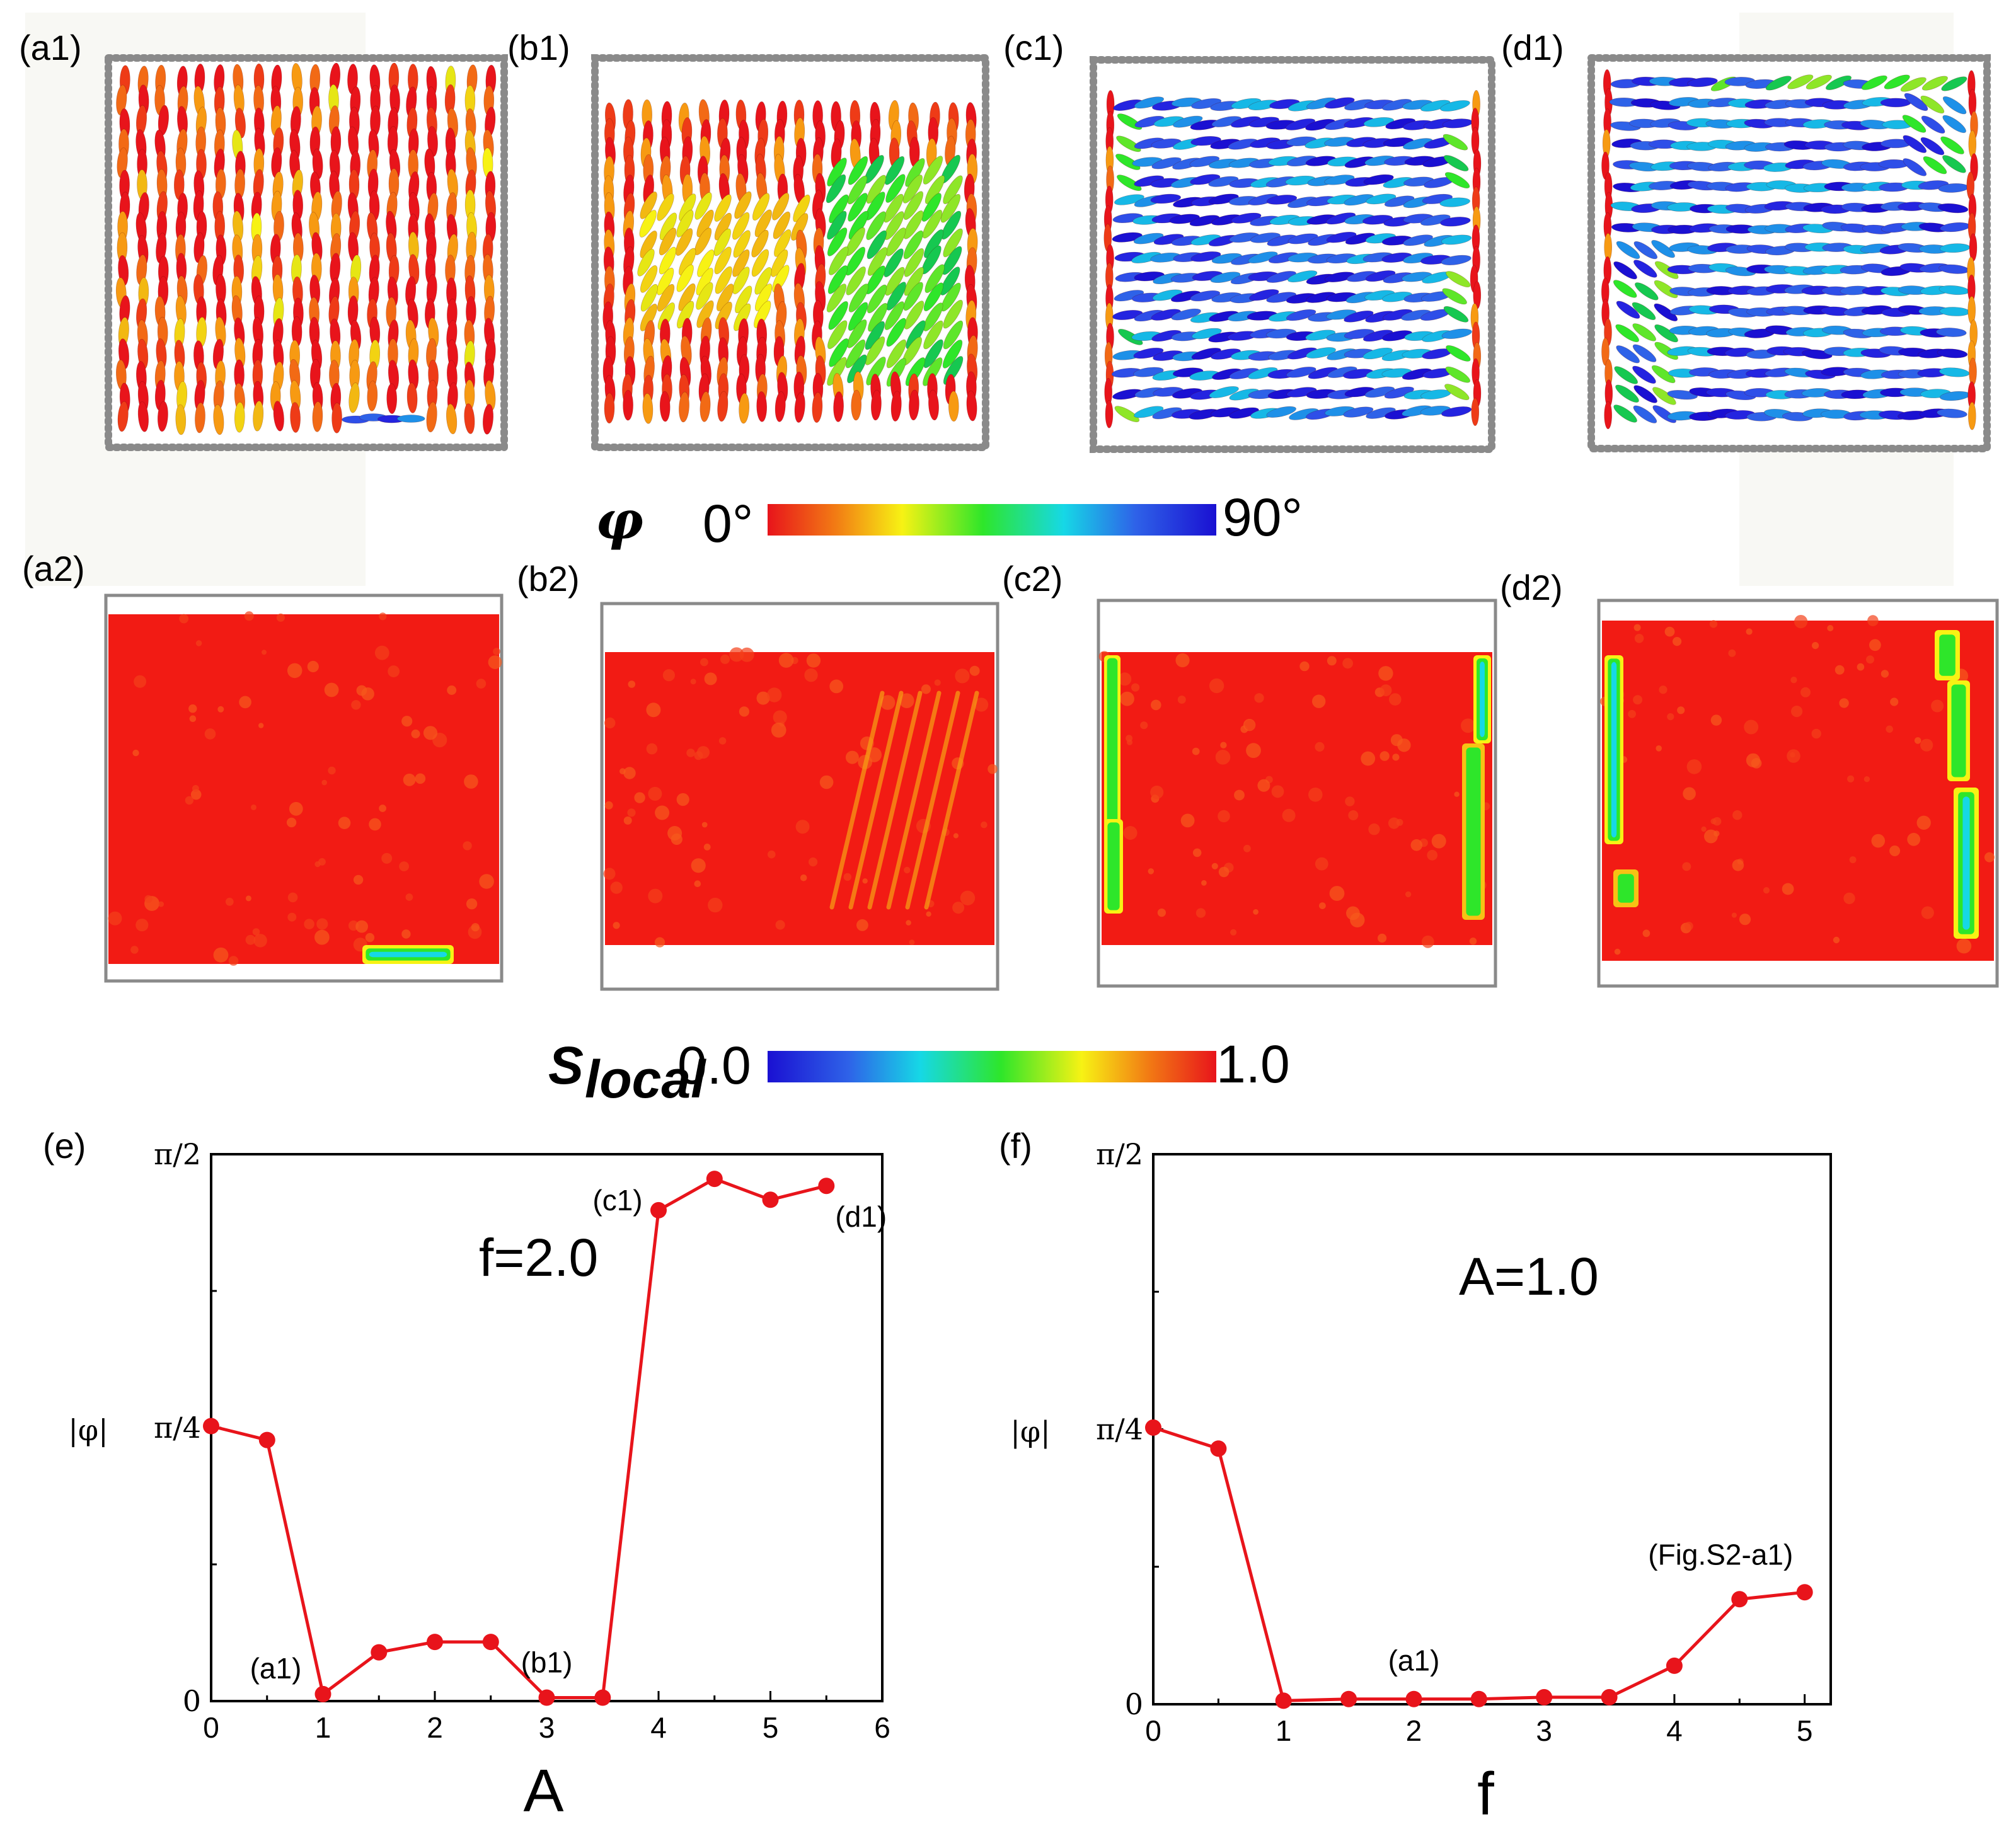 This screenshot has width=2016, height=1846. What do you see at coordinates (1284, 1731) in the screenshot?
I see `x-tick-label: 1` at bounding box center [1284, 1731].